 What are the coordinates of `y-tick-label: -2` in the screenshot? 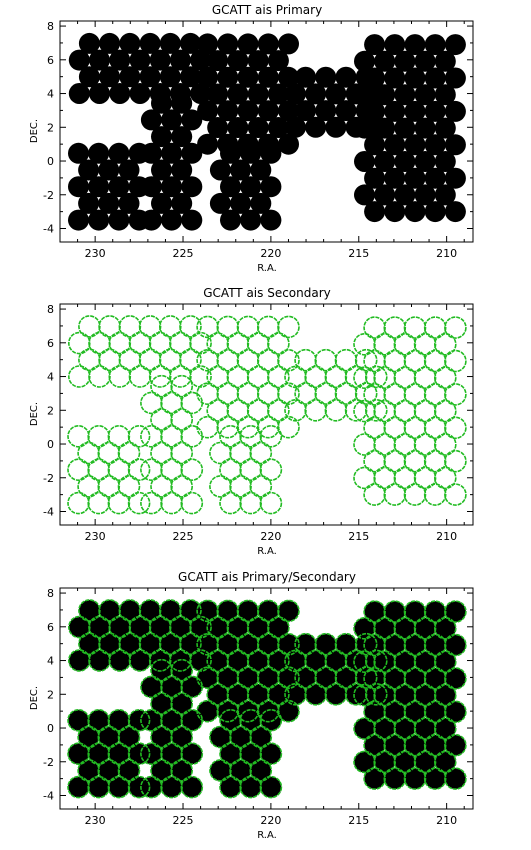 It's located at (48, 762).